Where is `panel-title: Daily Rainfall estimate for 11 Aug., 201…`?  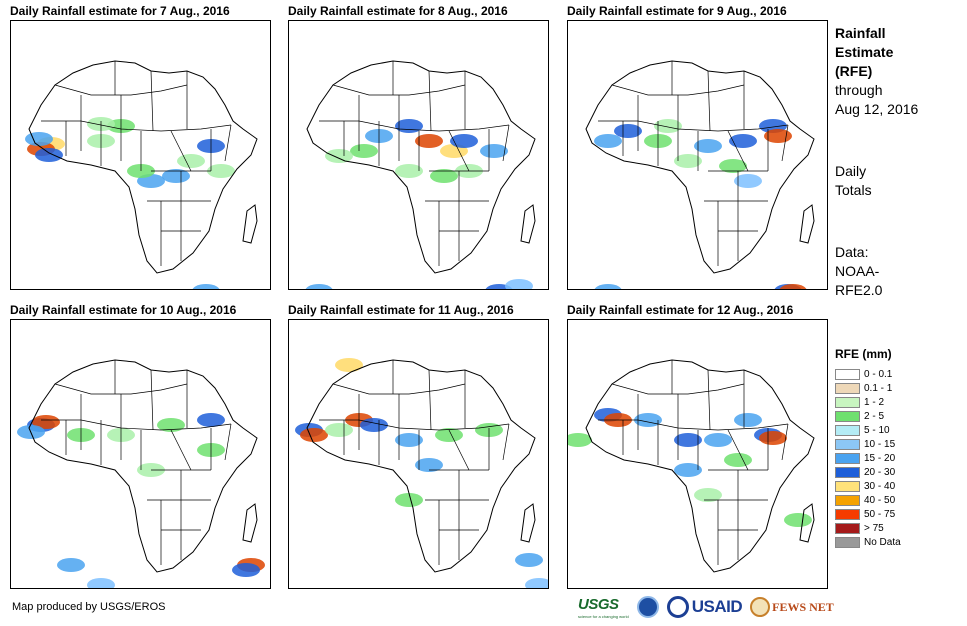 panel-title: Daily Rainfall estimate for 11 Aug., 201… is located at coordinates (401, 310).